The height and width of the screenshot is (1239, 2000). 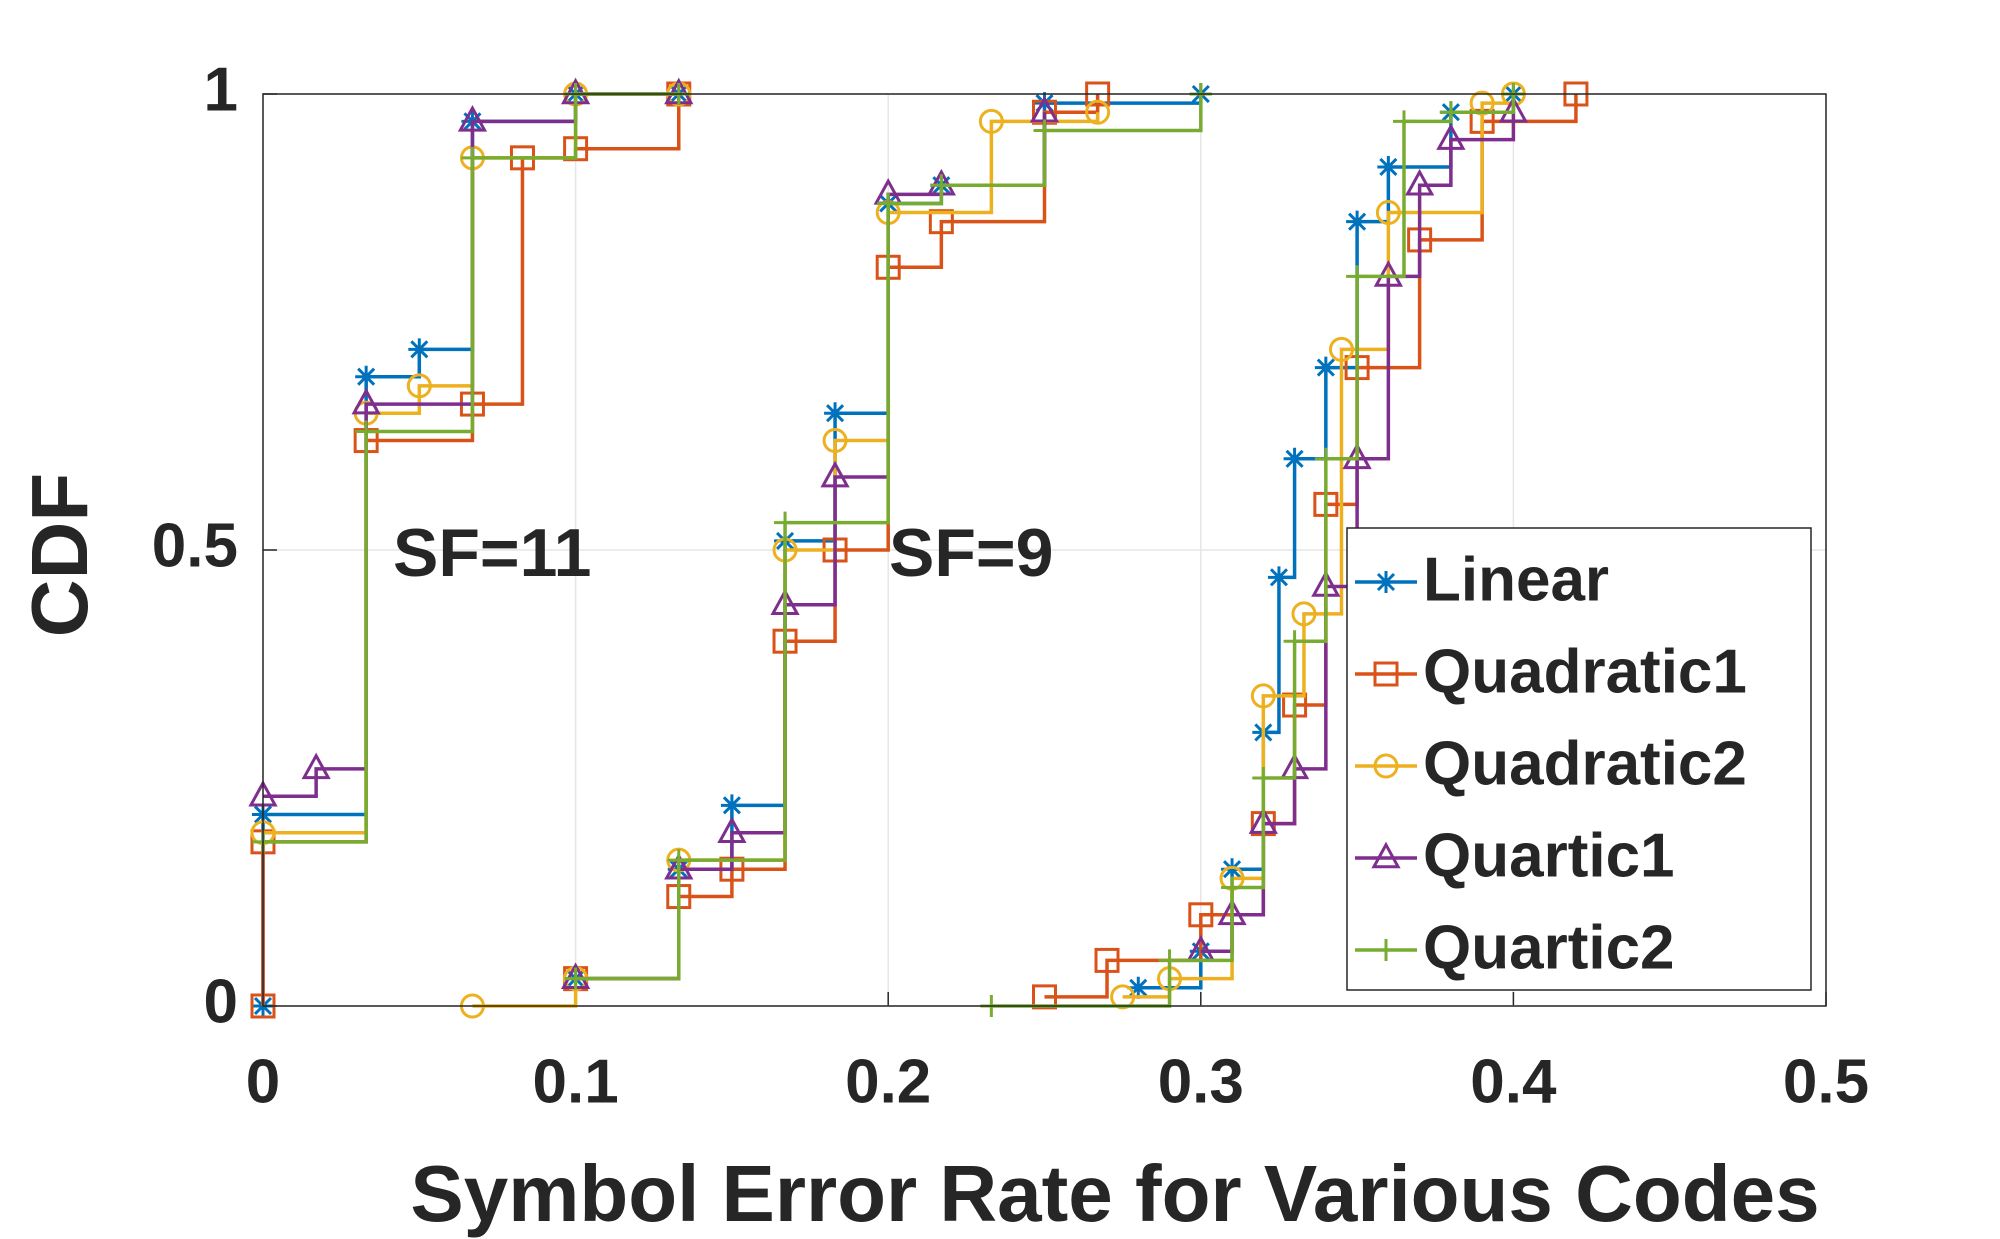 I want to click on x-axis-label: Symbol Error Rate for Various Codes, so click(x=1114, y=1193).